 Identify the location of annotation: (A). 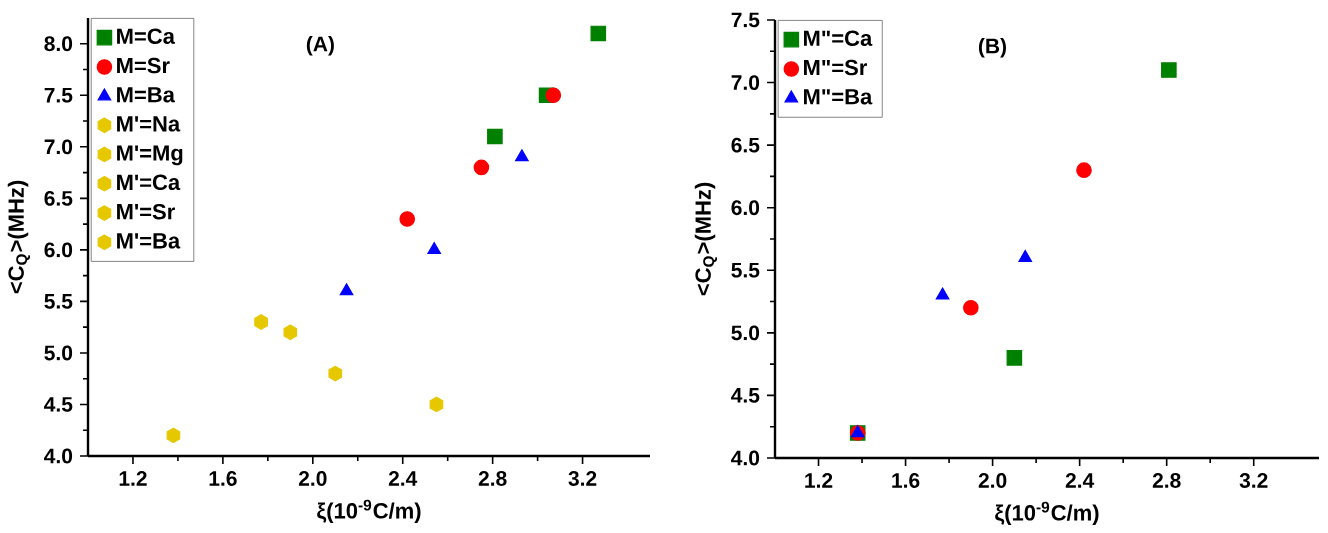
(320, 46).